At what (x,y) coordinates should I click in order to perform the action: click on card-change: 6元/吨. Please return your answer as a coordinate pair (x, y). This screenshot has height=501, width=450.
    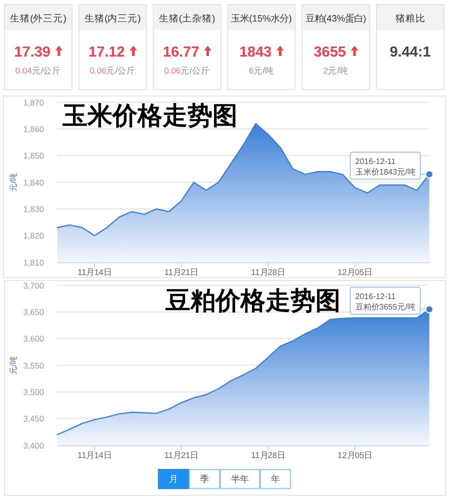
    Looking at the image, I should click on (261, 71).